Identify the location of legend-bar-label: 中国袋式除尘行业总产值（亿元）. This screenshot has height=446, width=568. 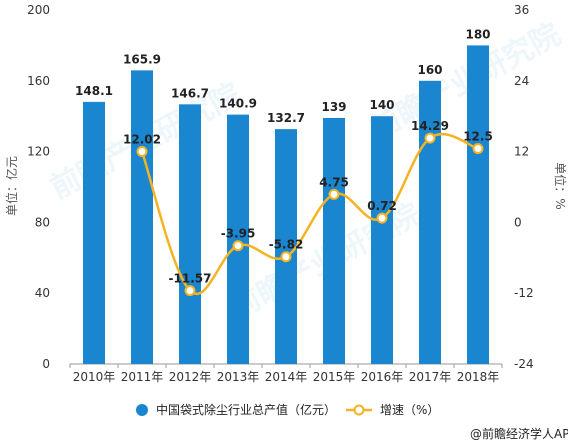
(246, 409).